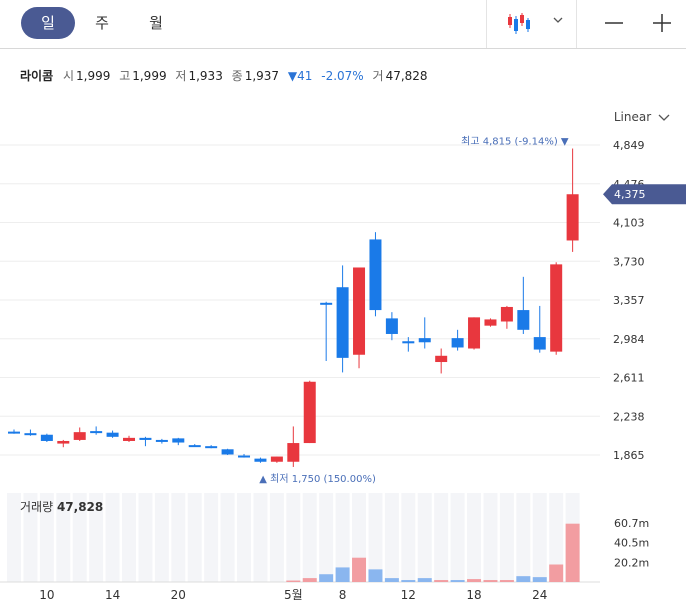  I want to click on volume-panel-value: 47,828, so click(80, 507).